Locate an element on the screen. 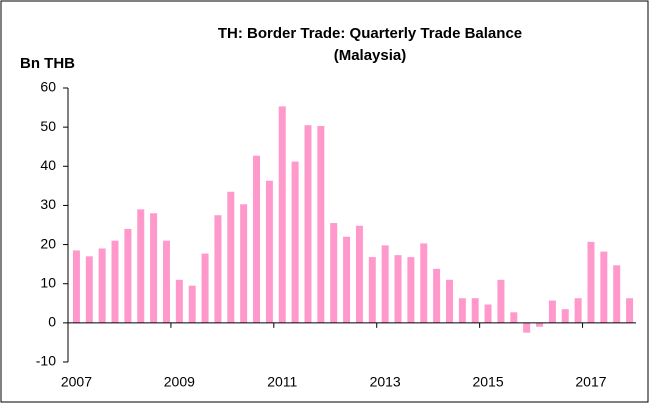 This screenshot has width=649, height=403. y-tick-label: 50 is located at coordinates (48, 126).